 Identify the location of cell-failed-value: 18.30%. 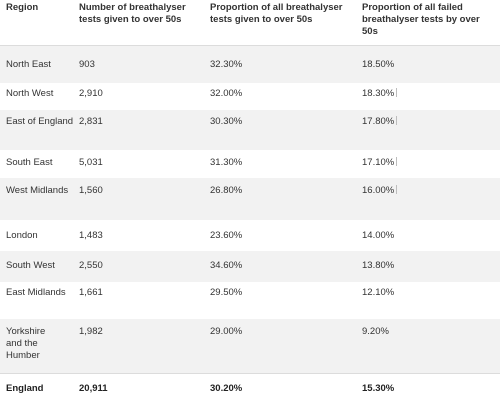
(378, 93).